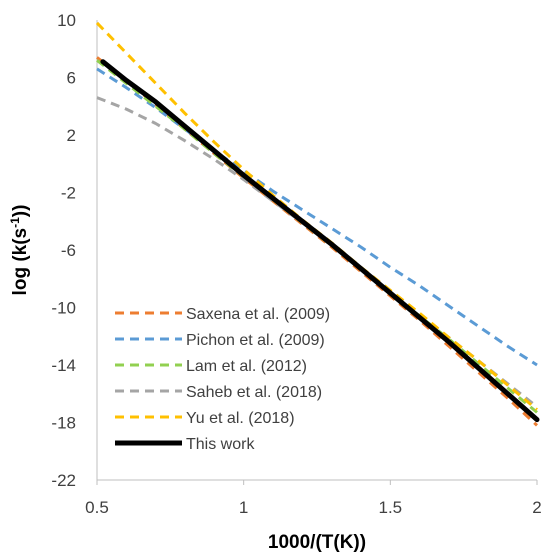 Image resolution: width=545 pixels, height=558 pixels. What do you see at coordinates (220, 444) in the screenshot?
I see `legend-label: This work` at bounding box center [220, 444].